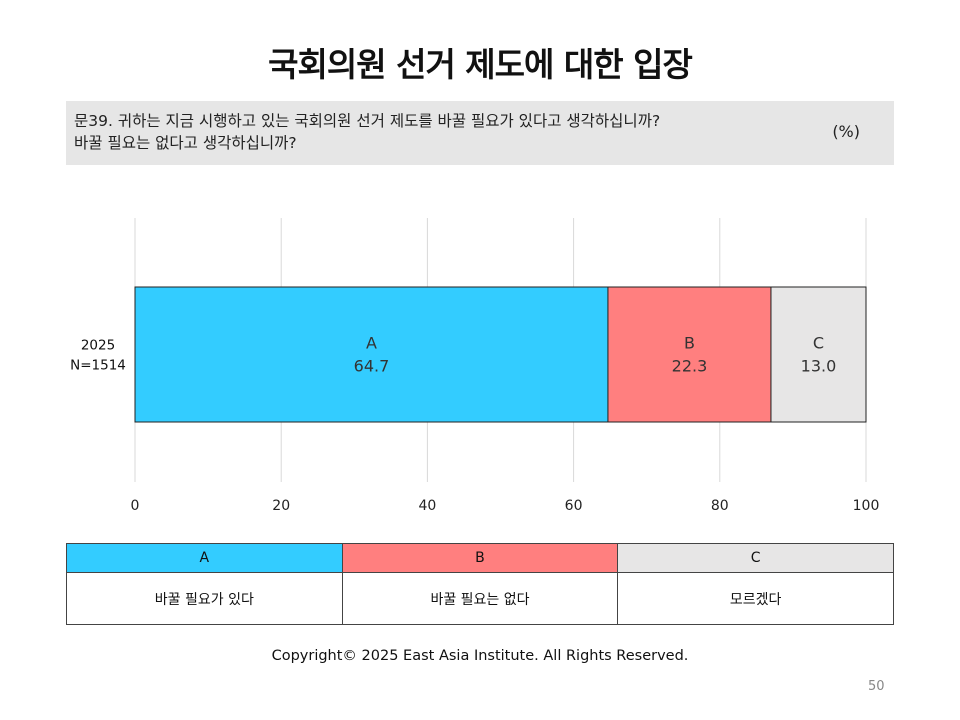  I want to click on x-tick-label-20: 20, so click(281, 506).